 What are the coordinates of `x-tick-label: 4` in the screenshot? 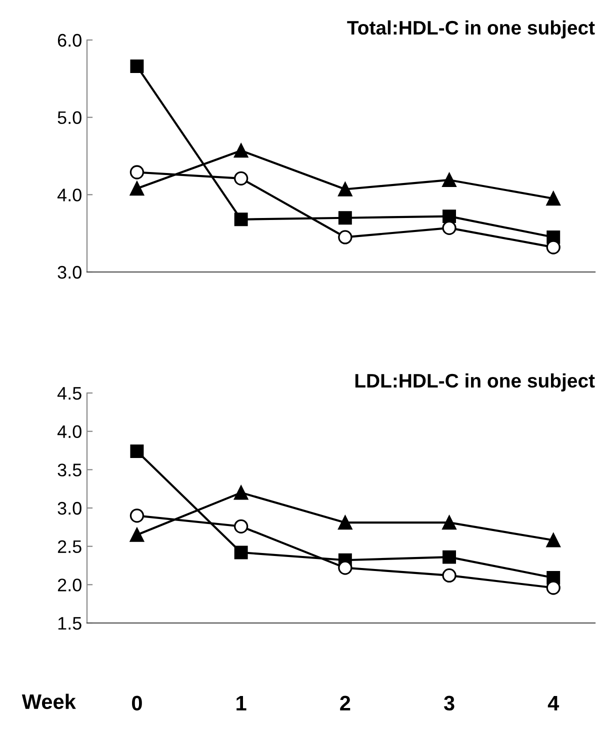 It's located at (554, 703).